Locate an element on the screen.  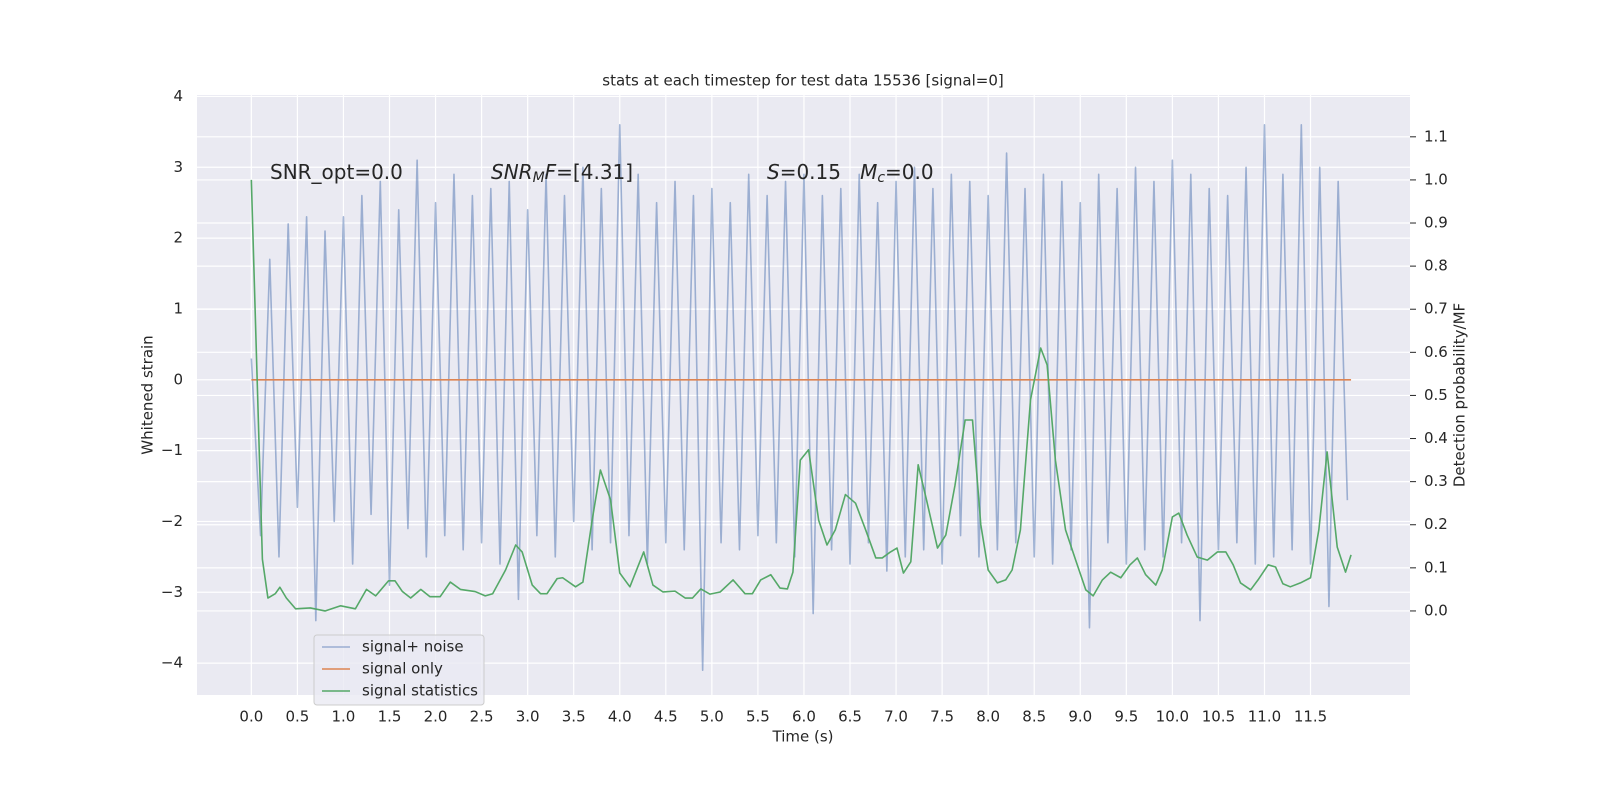
x-tick-label: 7.0 is located at coordinates (896, 717).